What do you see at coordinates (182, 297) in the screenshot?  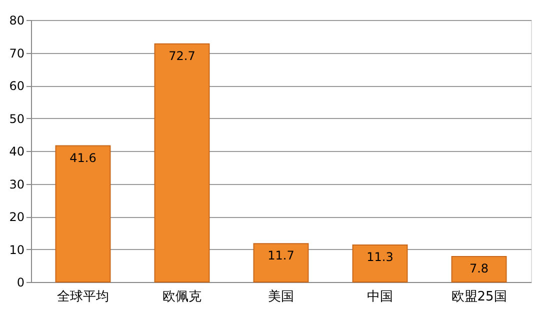 I see `x-tick-label: 欧佩克` at bounding box center [182, 297].